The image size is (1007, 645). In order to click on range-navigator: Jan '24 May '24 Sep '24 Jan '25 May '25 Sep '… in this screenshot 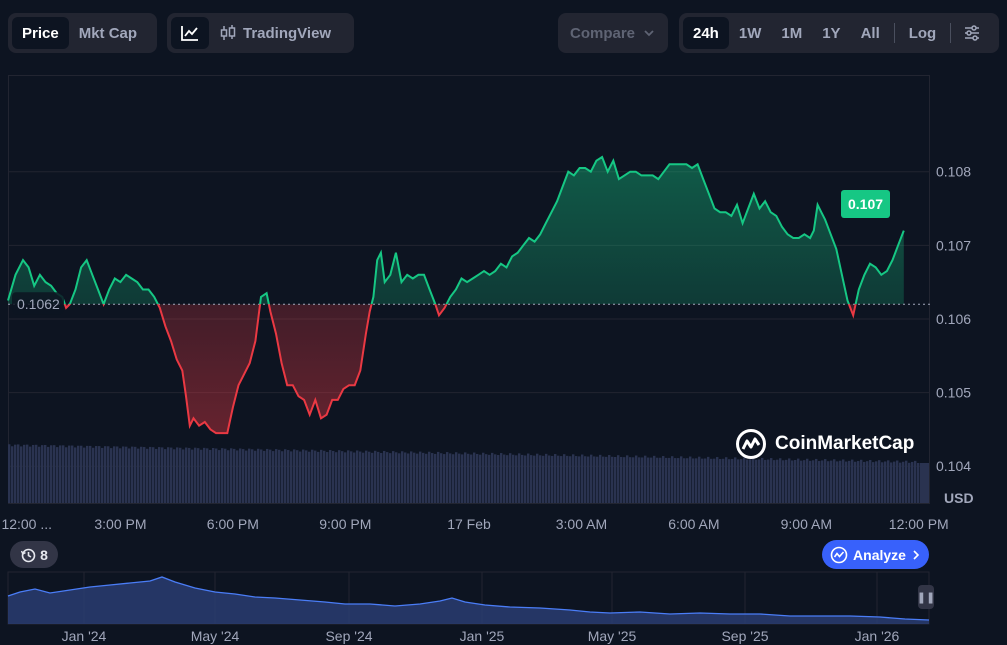, I will do `click(503, 607)`.